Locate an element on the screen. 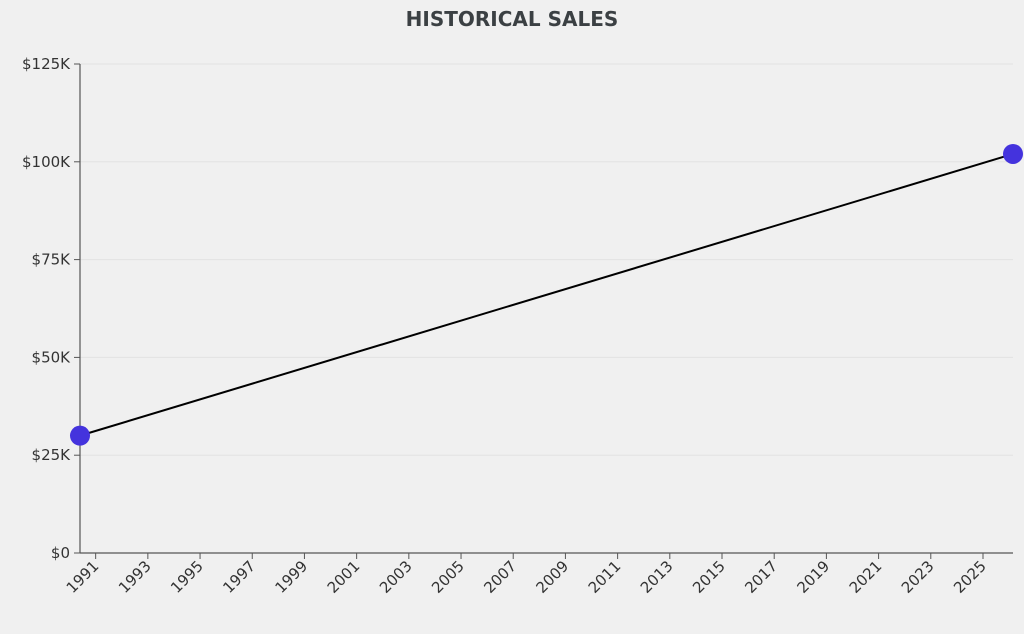  x-tick-label: 2021 is located at coordinates (866, 577).